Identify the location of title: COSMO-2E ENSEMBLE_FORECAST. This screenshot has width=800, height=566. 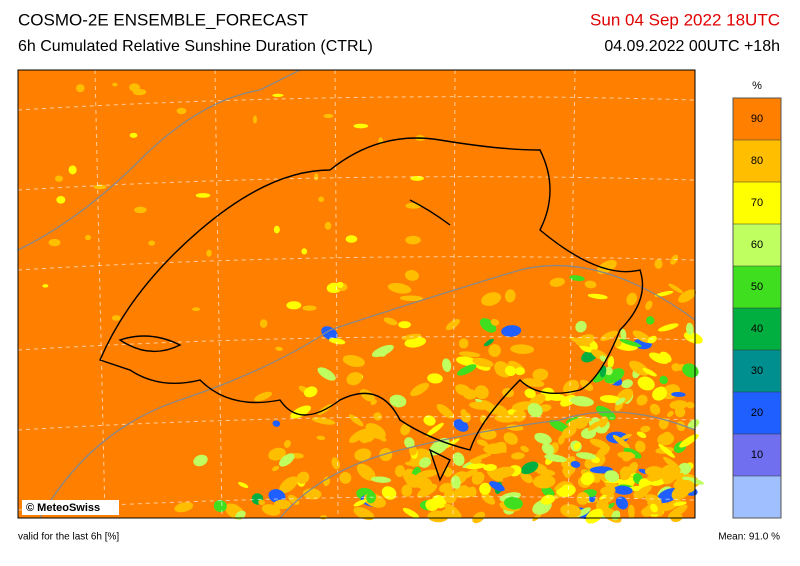
(163, 19).